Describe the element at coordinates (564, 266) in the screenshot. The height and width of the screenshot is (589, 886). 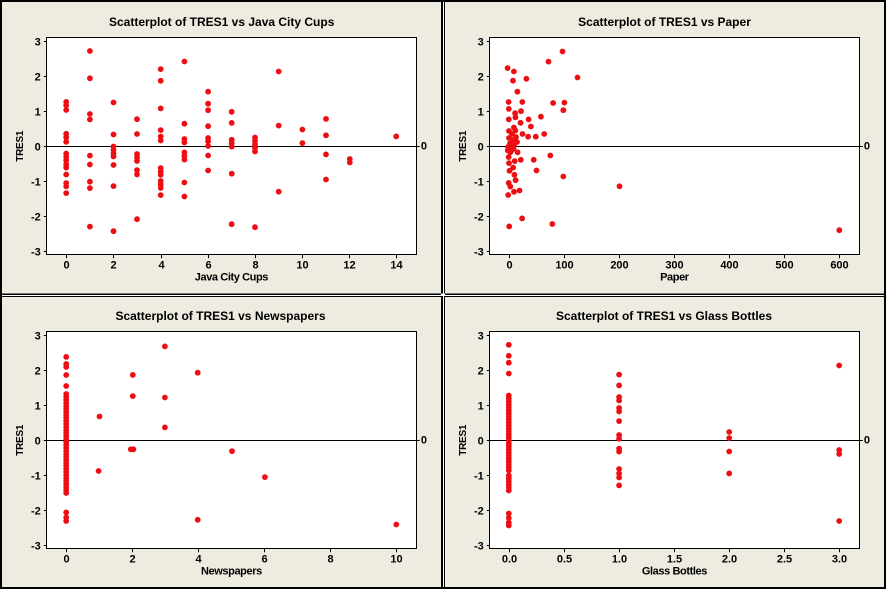
I see `svg-text: 100` at that location.